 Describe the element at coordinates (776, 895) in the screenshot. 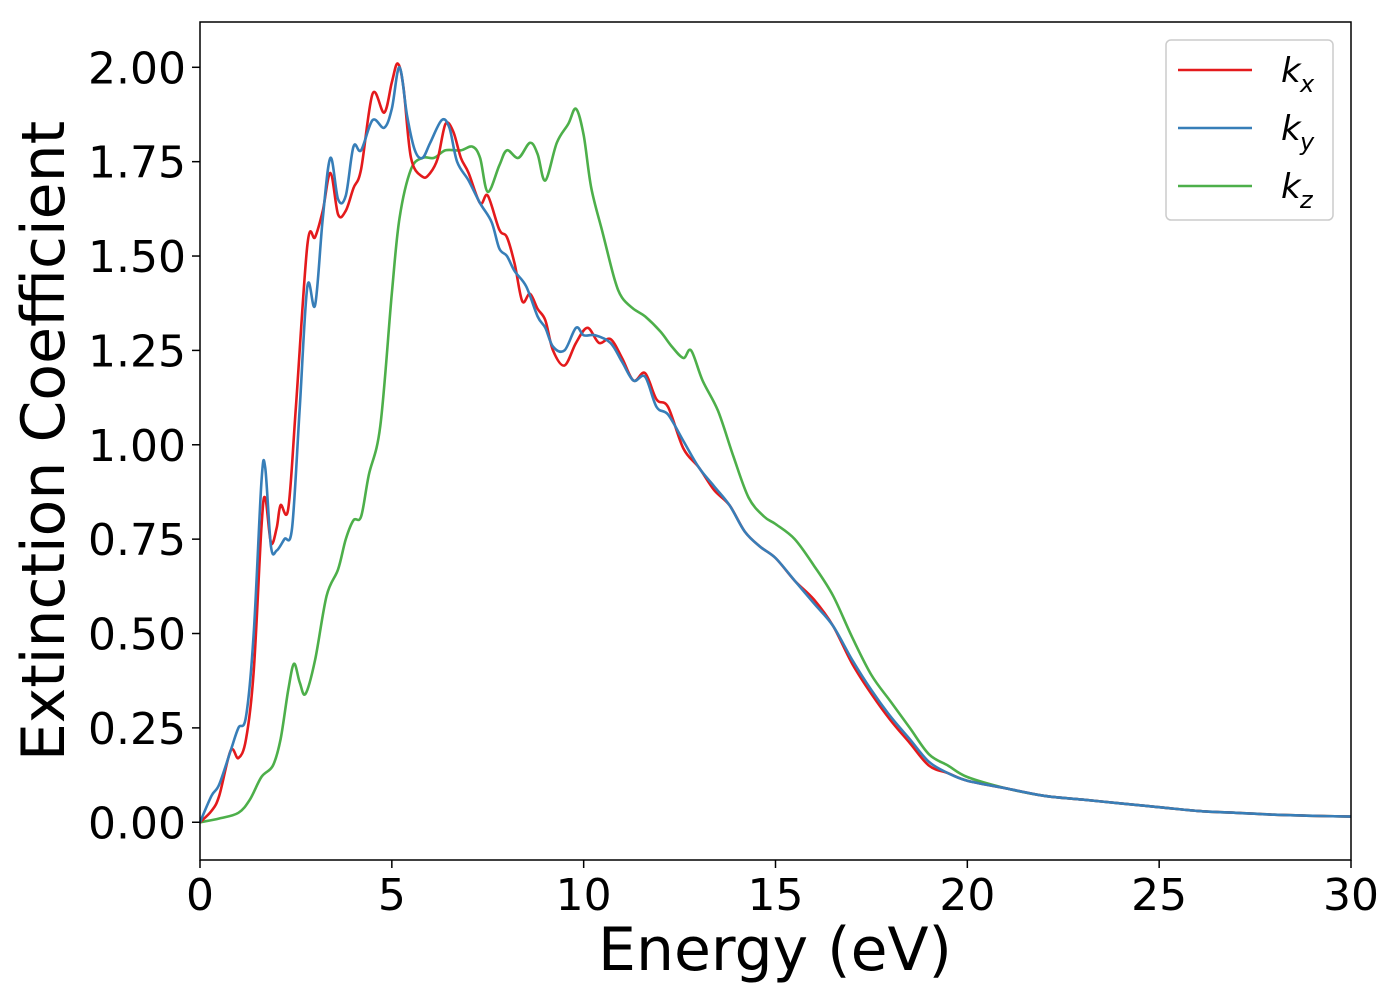

I see `x-tick-label: 15` at that location.